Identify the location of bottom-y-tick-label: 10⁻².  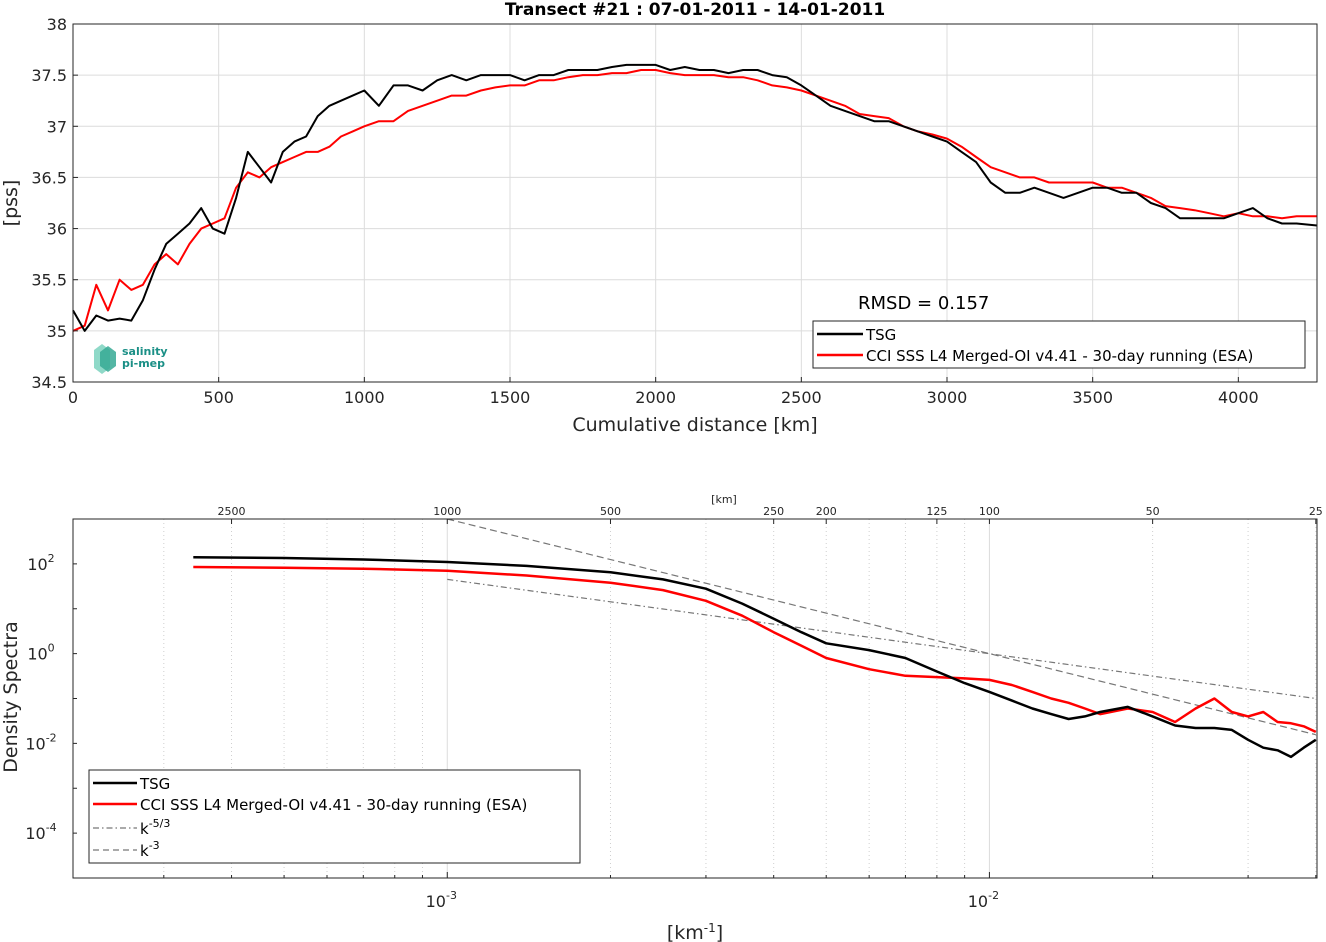
(40, 742).